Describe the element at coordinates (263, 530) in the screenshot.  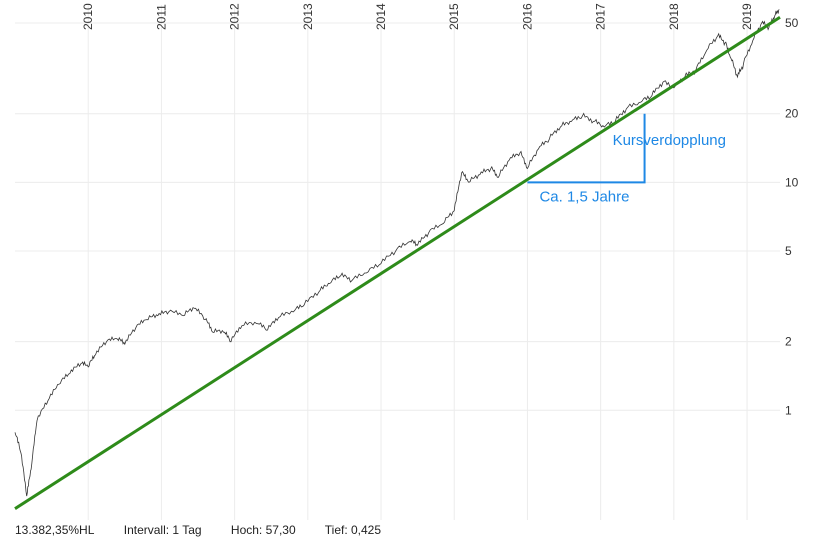
I see `high-value: Hoch: 57,30` at that location.